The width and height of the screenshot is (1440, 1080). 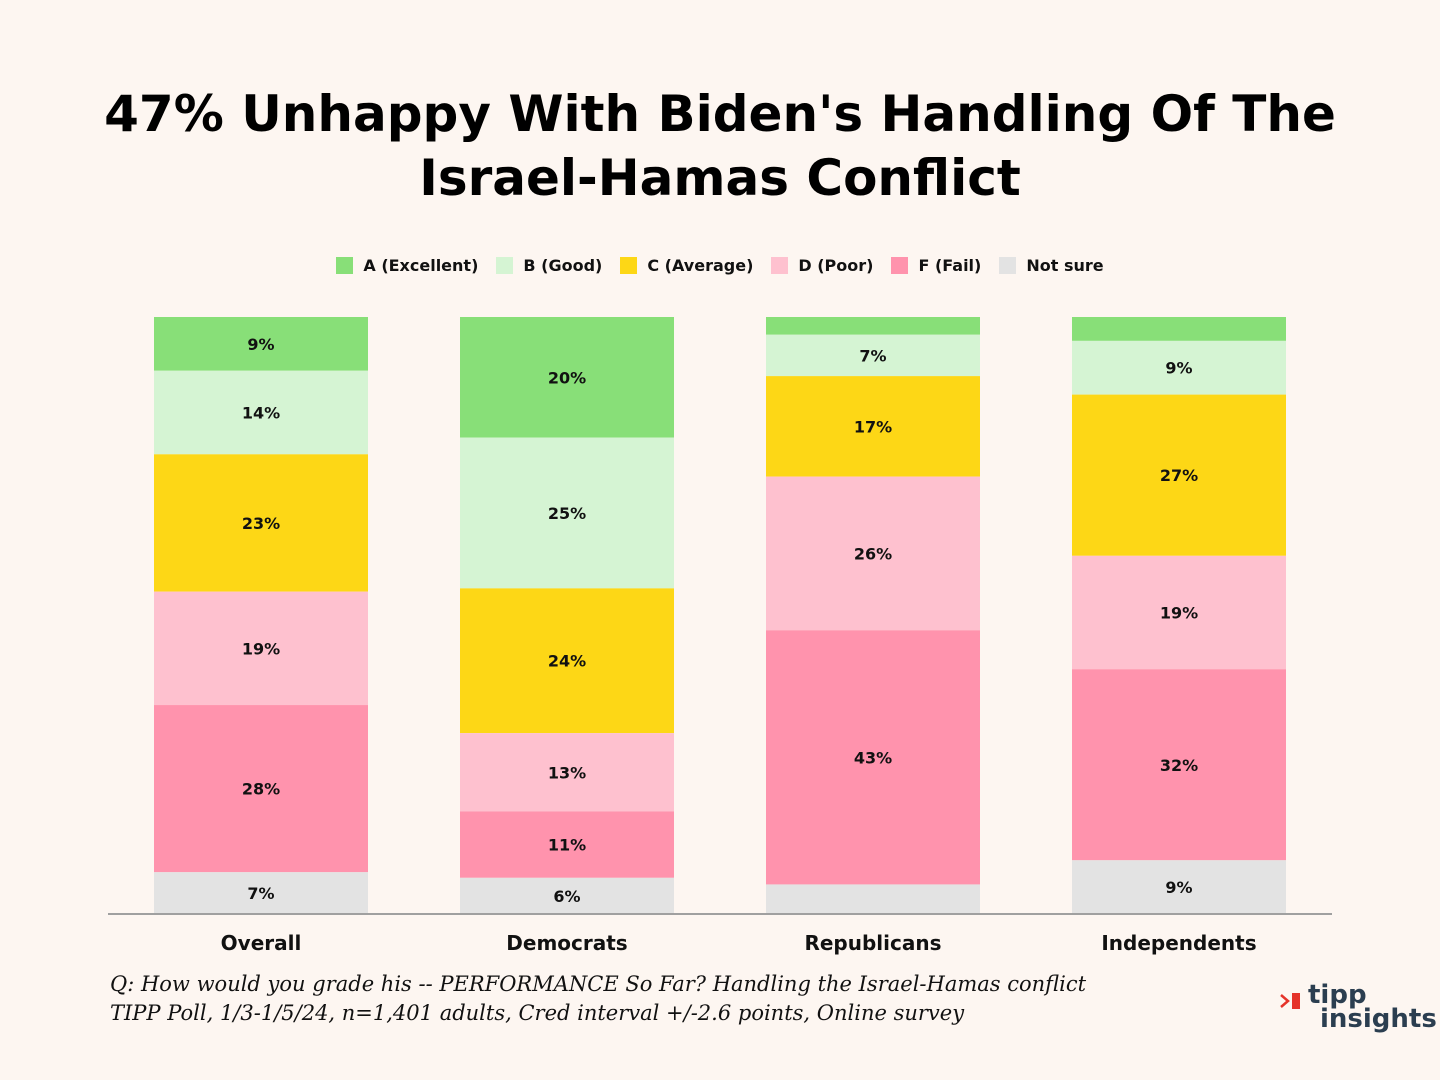 What do you see at coordinates (421, 265) in the screenshot?
I see `legend-label: A (Excellent)` at bounding box center [421, 265].